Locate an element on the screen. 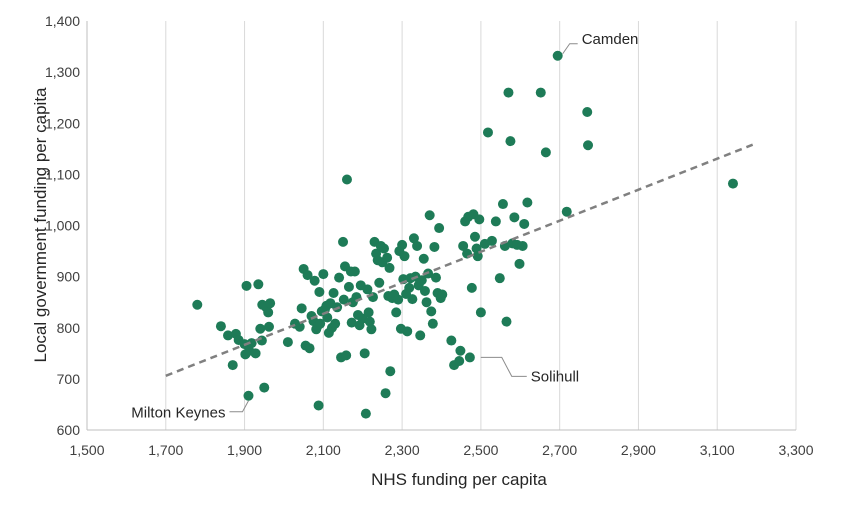  y-tick-label: 1,300 is located at coordinates (62, 72).